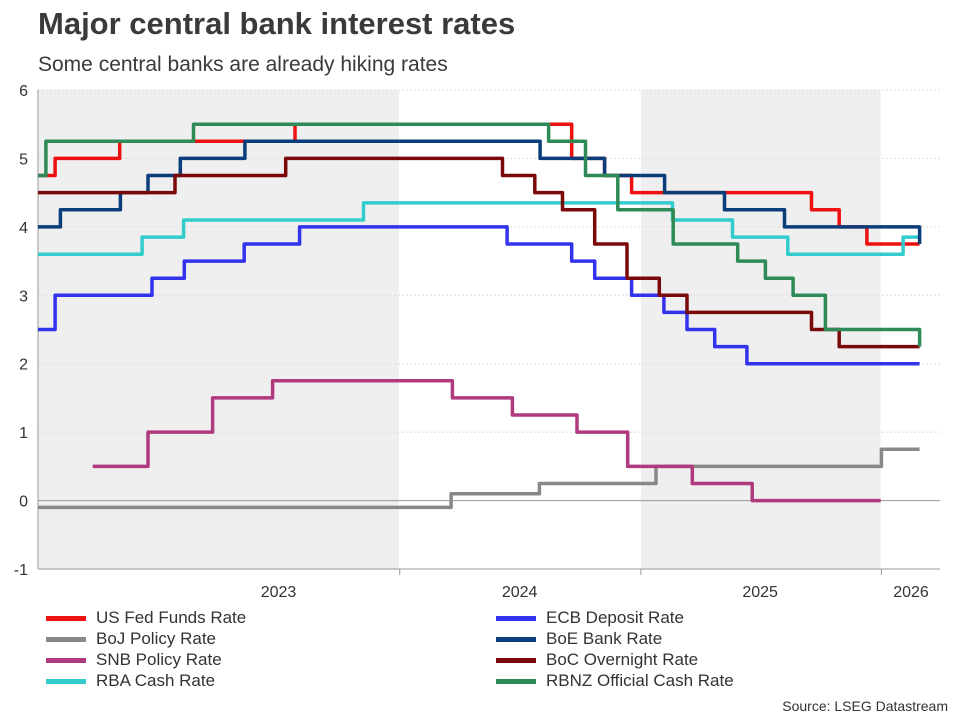 This screenshot has height=720, width=960. I want to click on y-tick-label: -1, so click(21, 570).